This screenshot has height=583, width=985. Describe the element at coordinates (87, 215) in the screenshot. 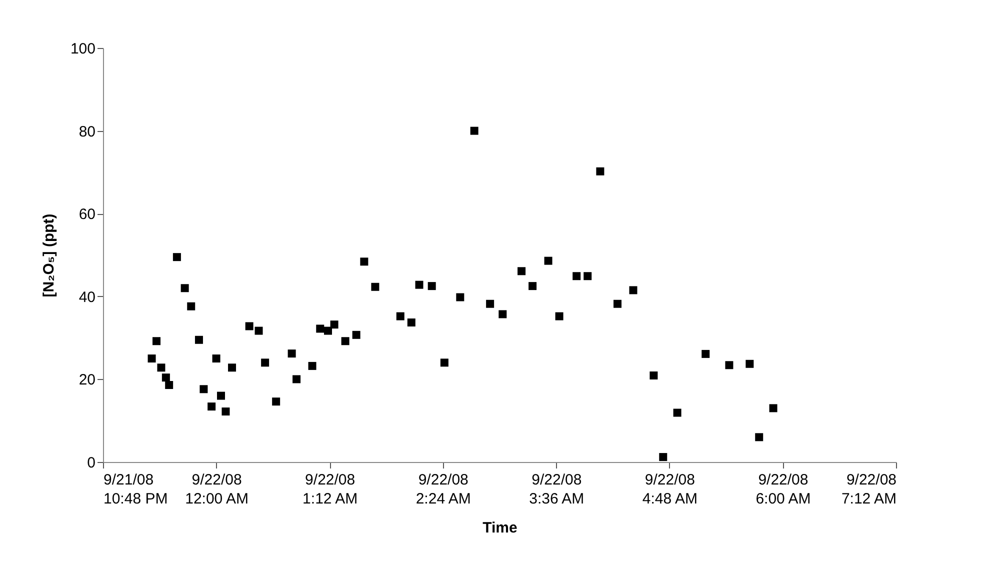

I see `y-tick-label: 60` at that location.